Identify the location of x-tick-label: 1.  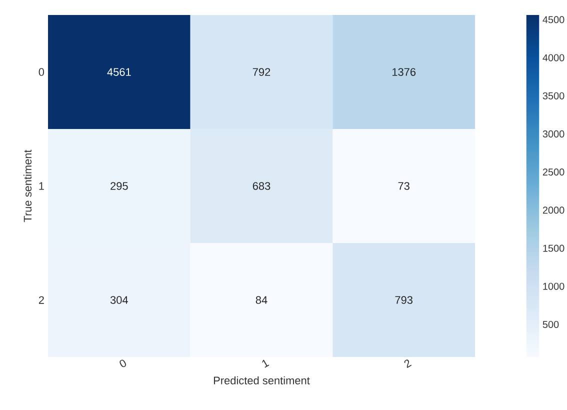
(266, 364).